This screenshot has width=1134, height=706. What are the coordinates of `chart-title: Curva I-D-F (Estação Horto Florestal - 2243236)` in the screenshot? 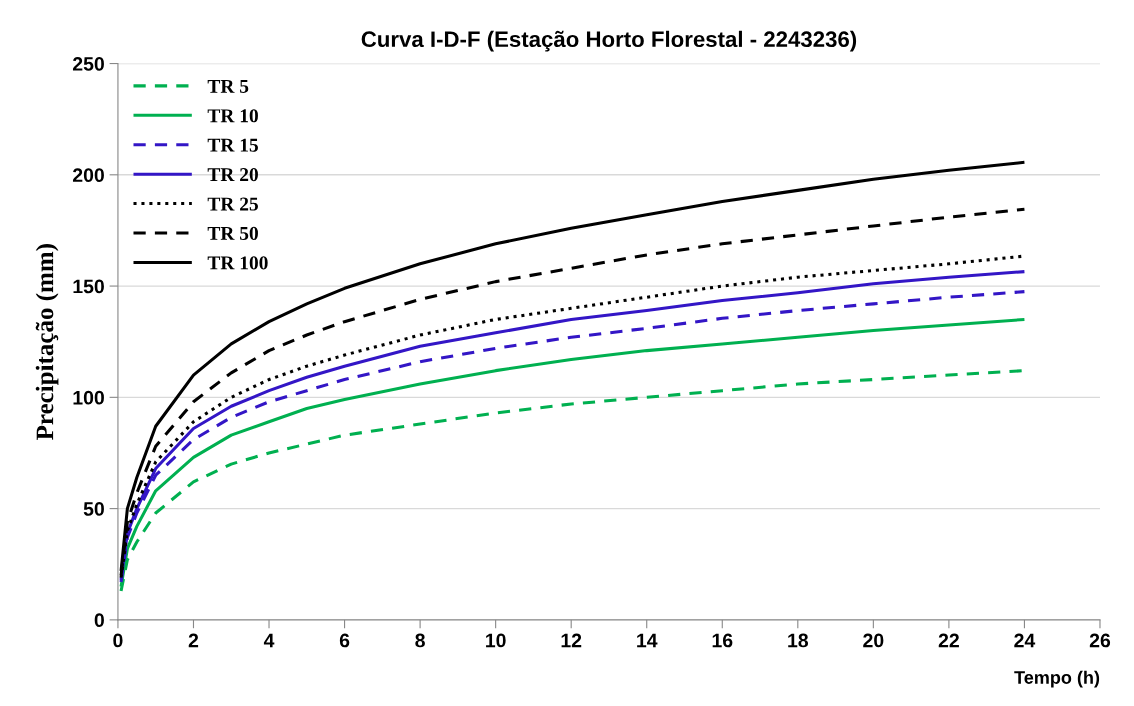 It's located at (609, 41).